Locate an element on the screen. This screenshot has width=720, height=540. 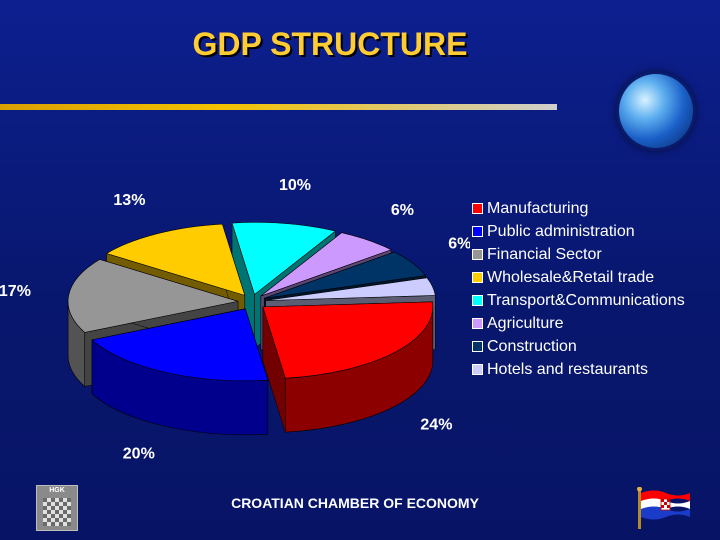
pie-slice-construction is located at coordinates (345, 275).